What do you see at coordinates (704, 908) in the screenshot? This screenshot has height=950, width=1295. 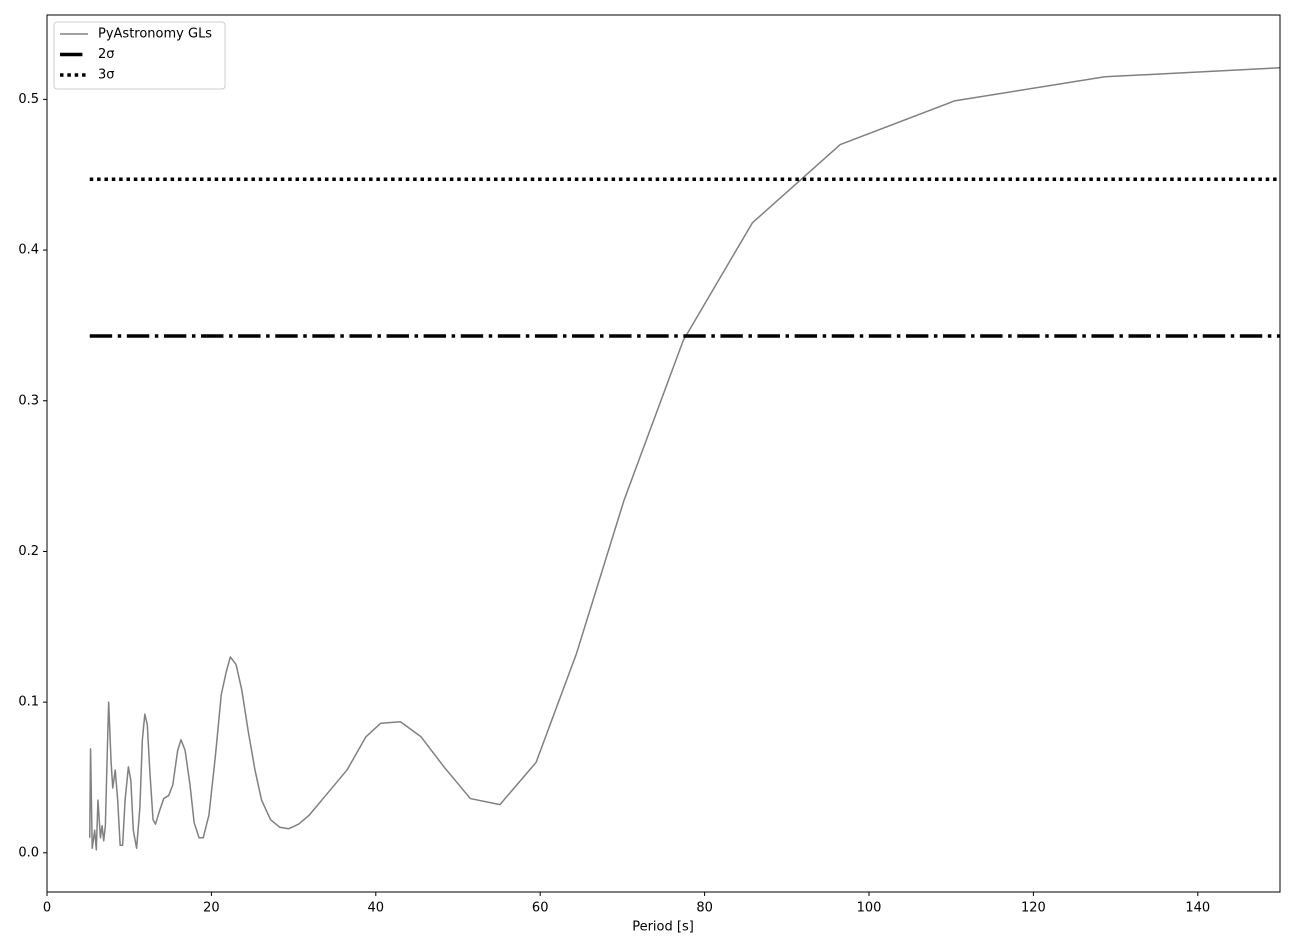 I see `x-tick-label: 80` at bounding box center [704, 908].